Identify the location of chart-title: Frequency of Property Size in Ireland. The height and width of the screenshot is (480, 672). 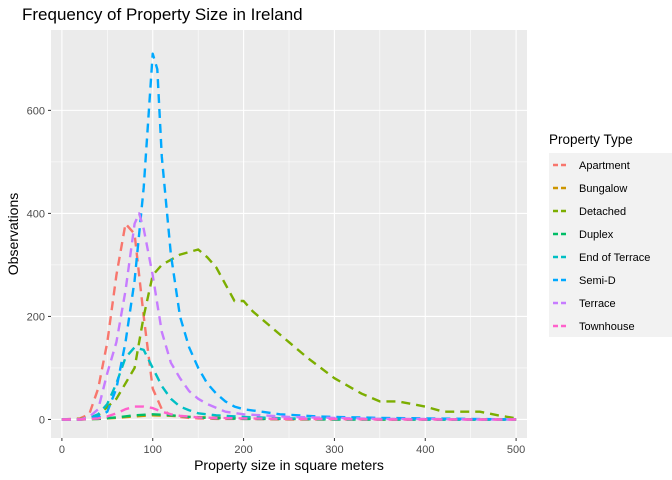
(162, 14).